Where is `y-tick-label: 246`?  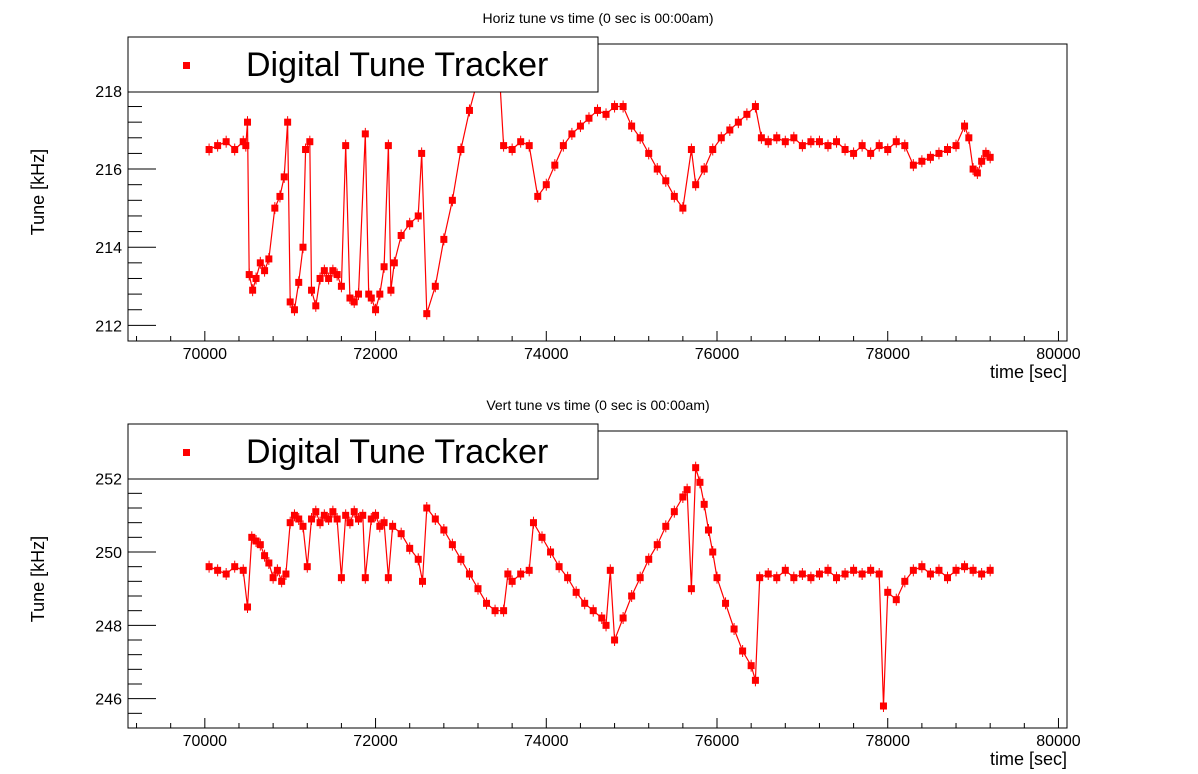 y-tick-label: 246 is located at coordinates (108, 700).